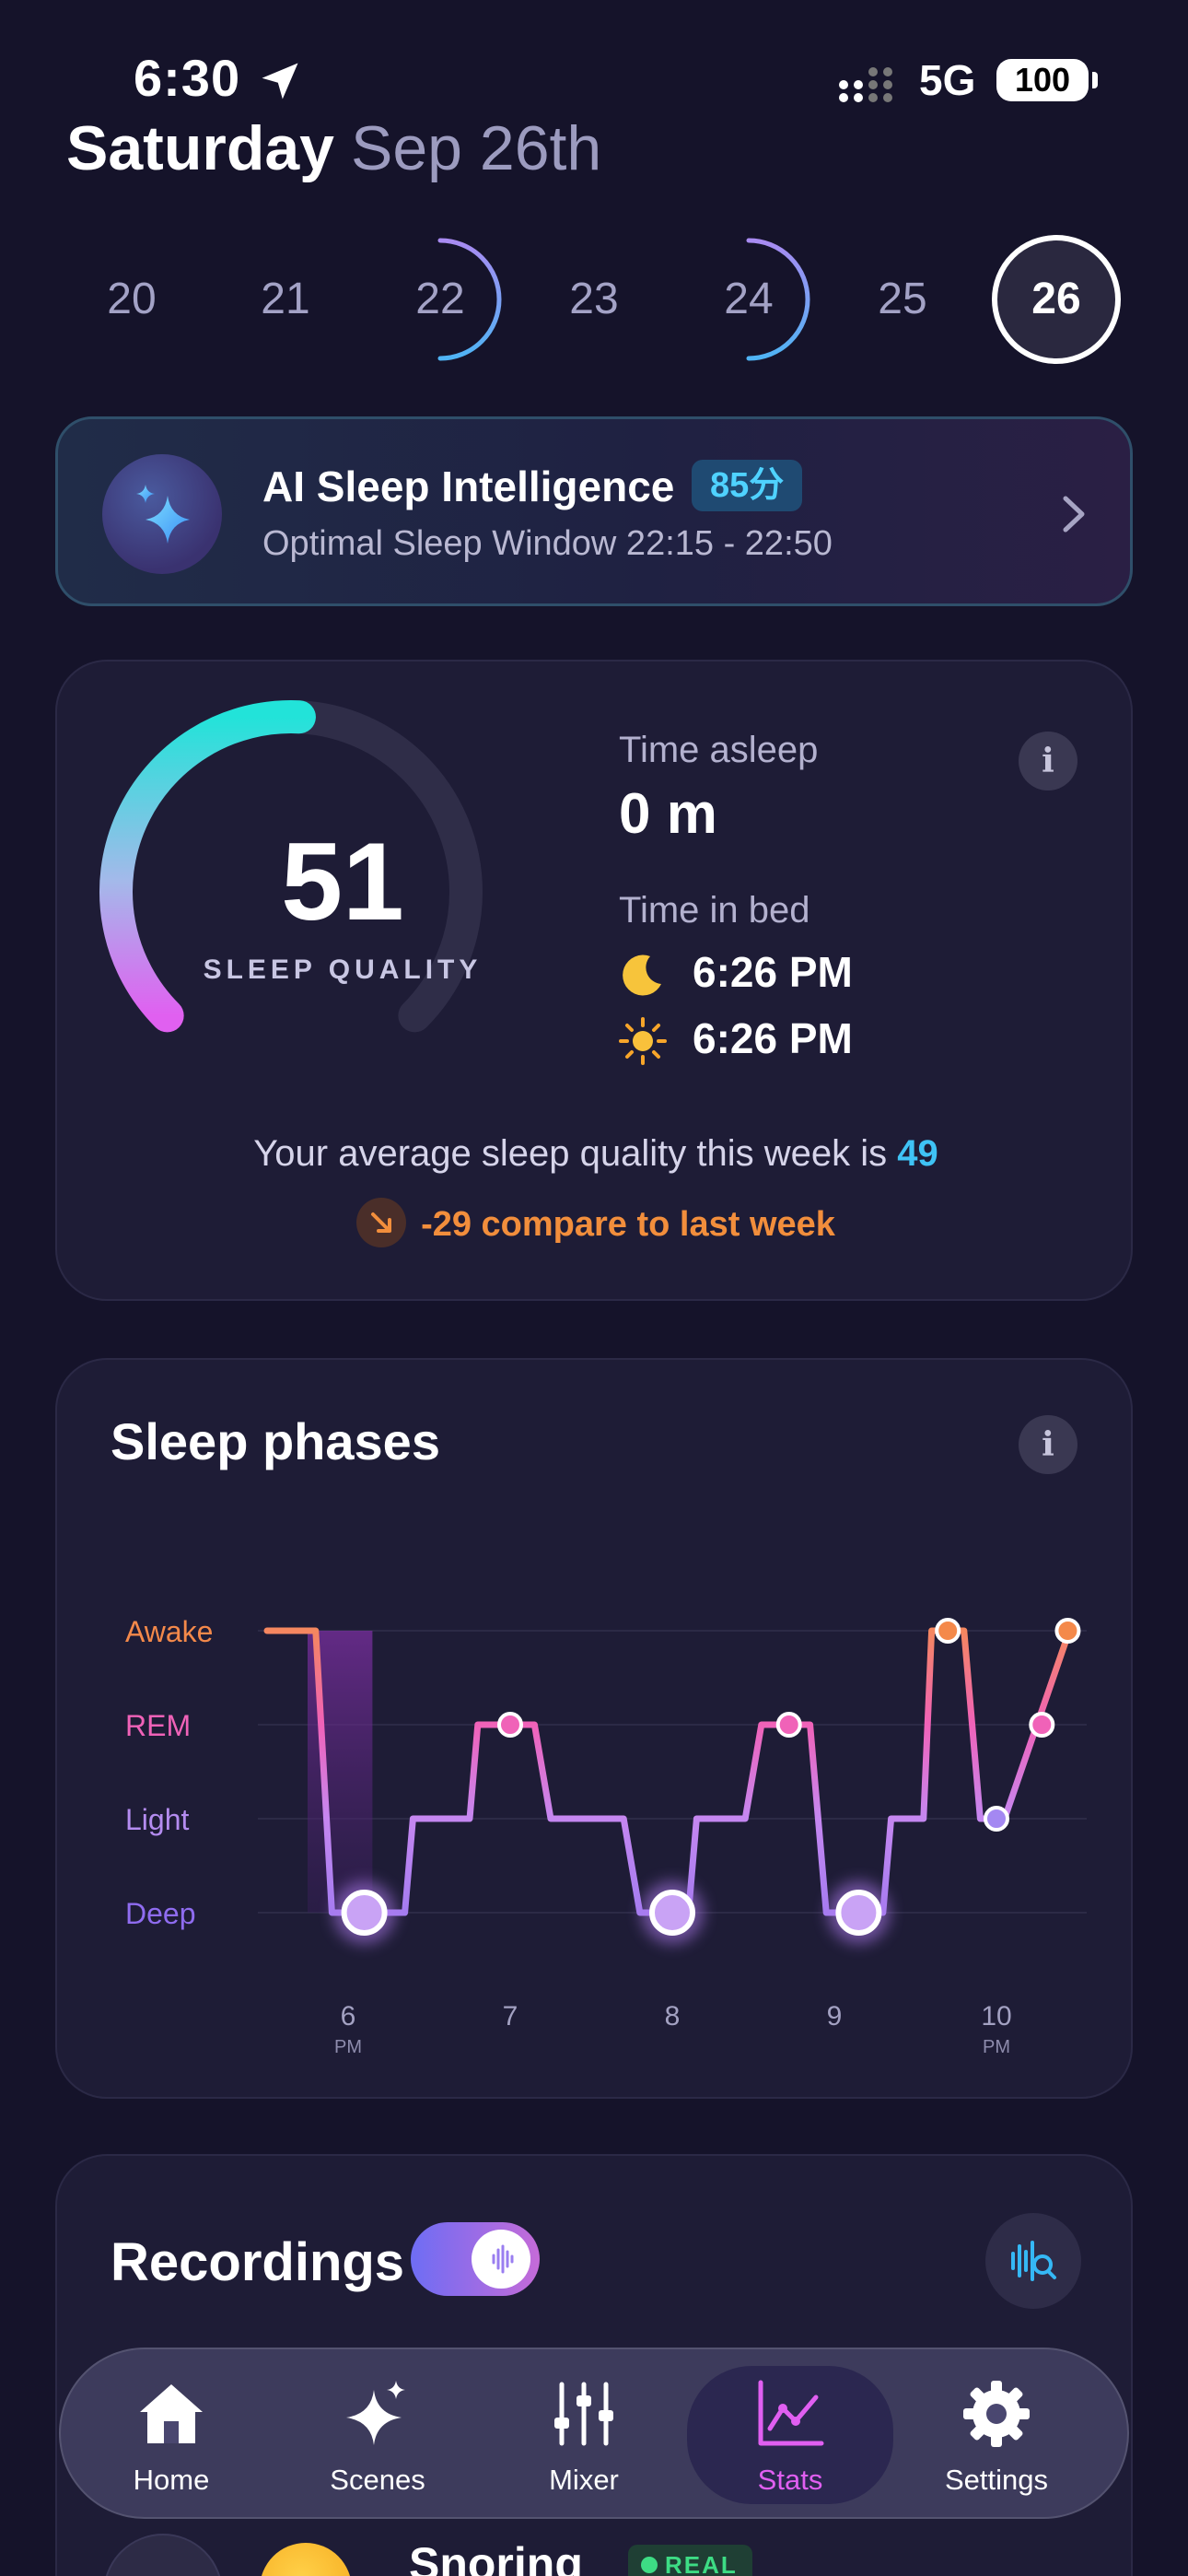 This screenshot has width=1188, height=2576. Describe the element at coordinates (1042, 80) in the screenshot. I see `battery-icon: 100` at that location.